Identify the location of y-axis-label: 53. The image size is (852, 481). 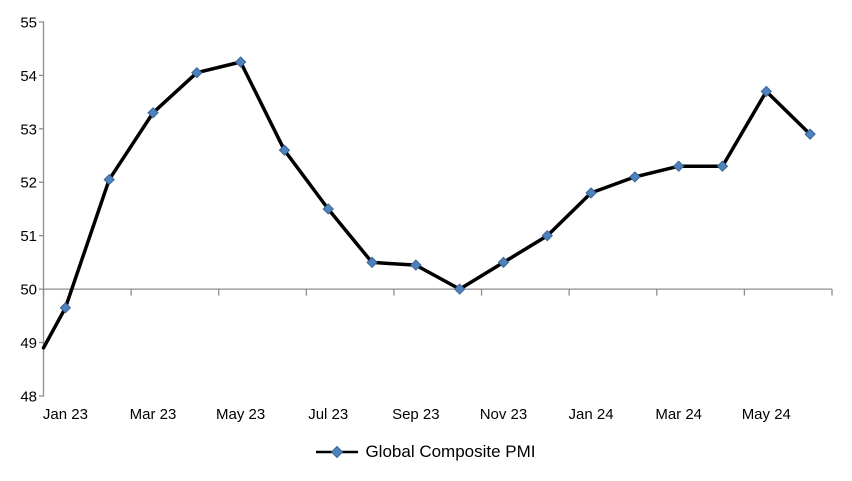
(28, 129).